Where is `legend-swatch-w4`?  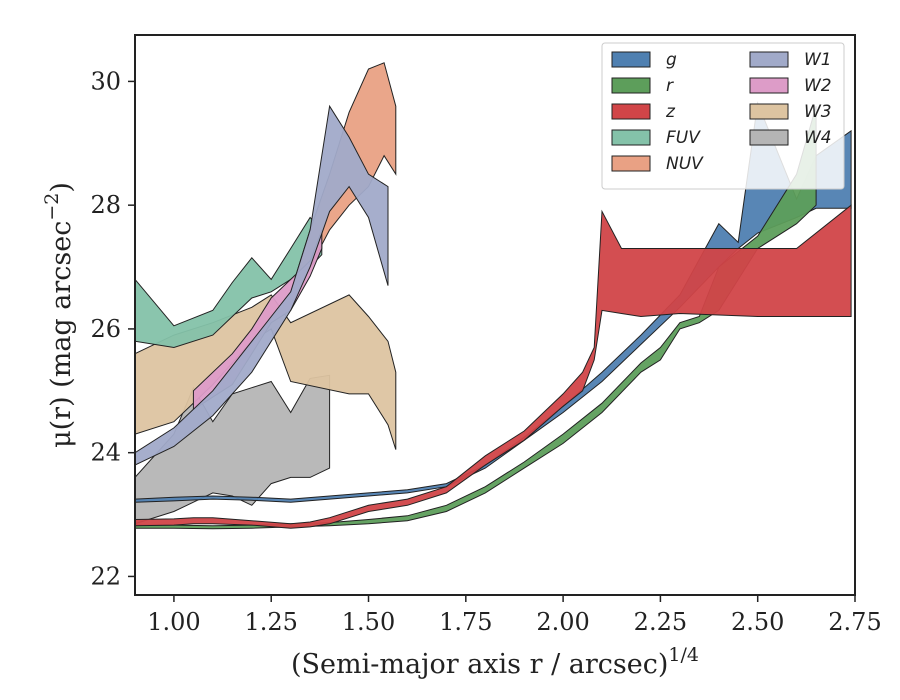
legend-swatch-w4 is located at coordinates (769, 137).